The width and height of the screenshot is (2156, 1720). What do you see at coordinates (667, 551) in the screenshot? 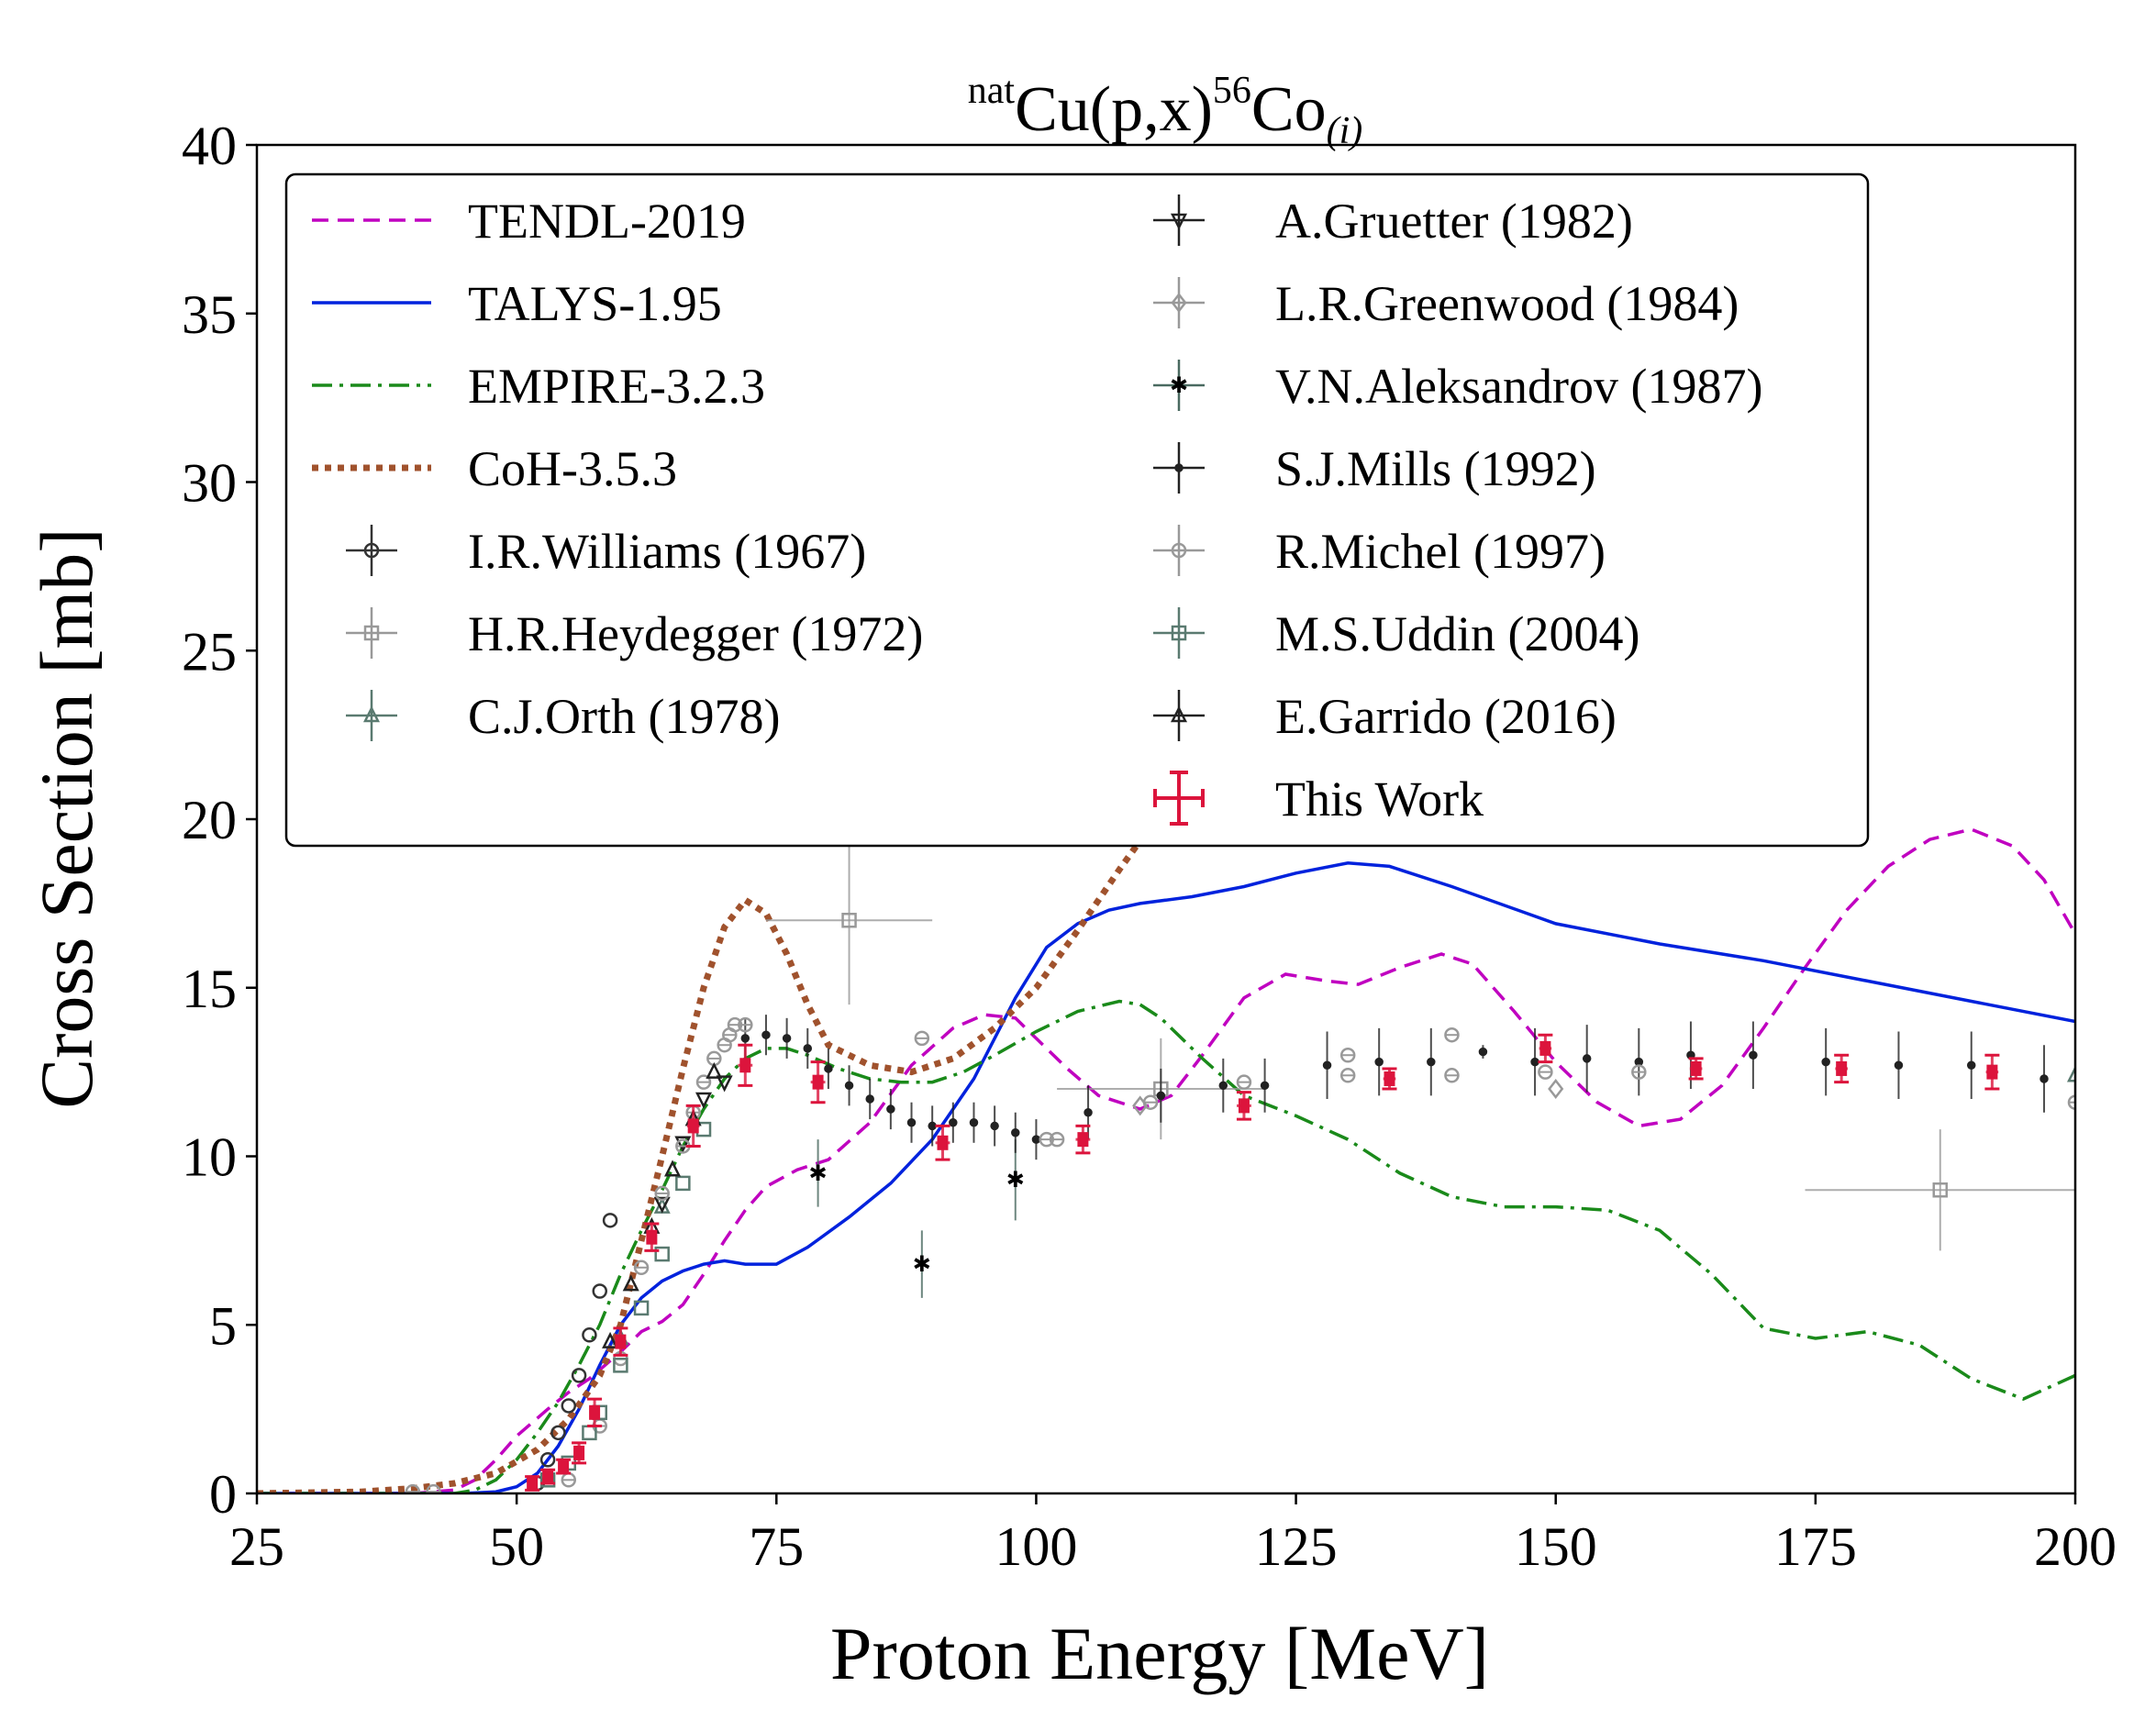
I see `legend-label-i-r-williams-1967: I.R.Williams (1967)` at bounding box center [667, 551].